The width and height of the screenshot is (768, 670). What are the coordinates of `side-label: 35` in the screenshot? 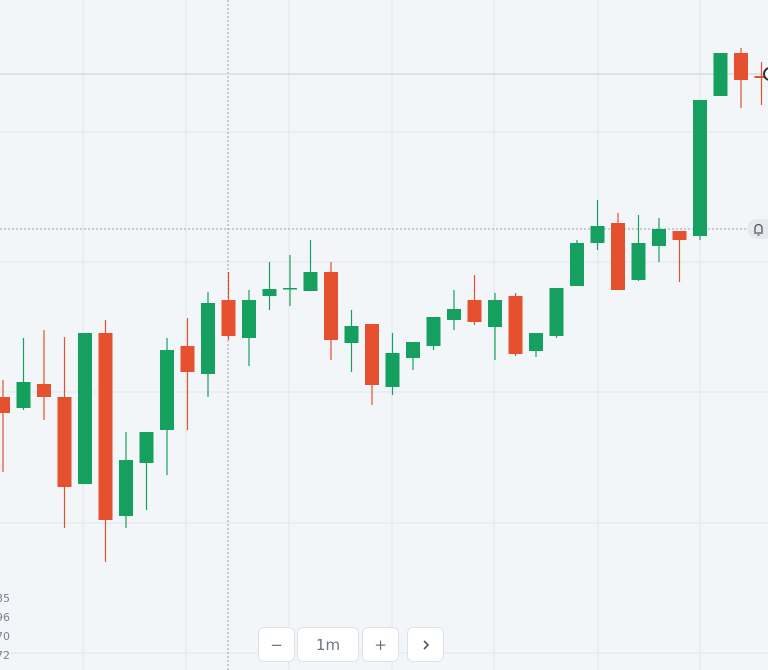 It's located at (5, 598).